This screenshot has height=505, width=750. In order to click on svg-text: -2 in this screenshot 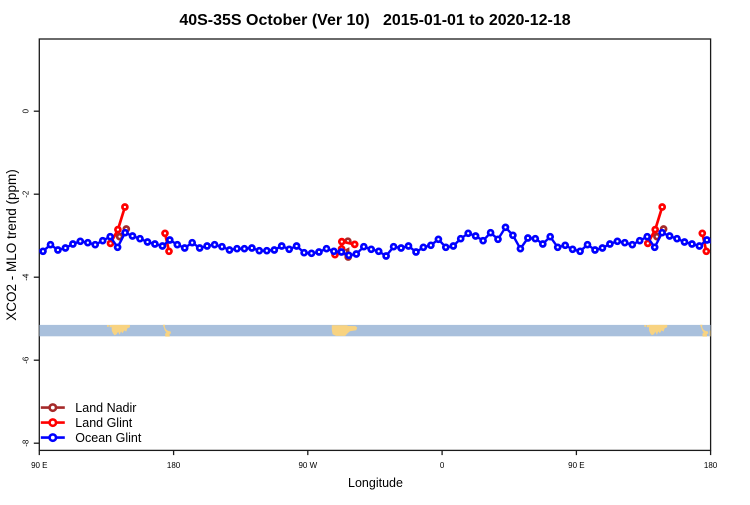, I will do `click(26, 194)`.